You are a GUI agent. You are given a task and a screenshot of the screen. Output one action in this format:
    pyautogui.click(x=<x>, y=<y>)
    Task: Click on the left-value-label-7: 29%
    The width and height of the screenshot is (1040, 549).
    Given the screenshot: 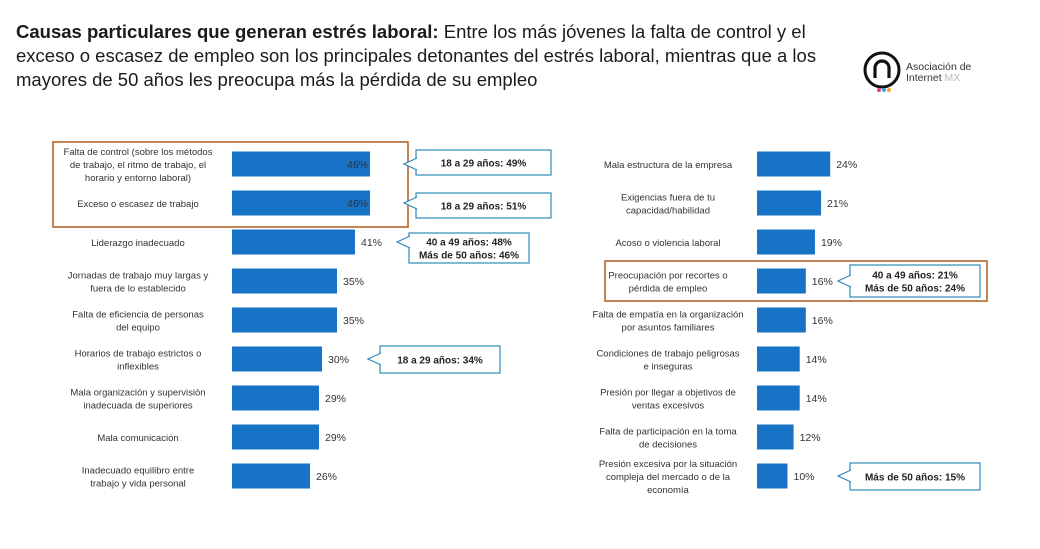 What is the action you would take?
    pyautogui.click(x=335, y=399)
    